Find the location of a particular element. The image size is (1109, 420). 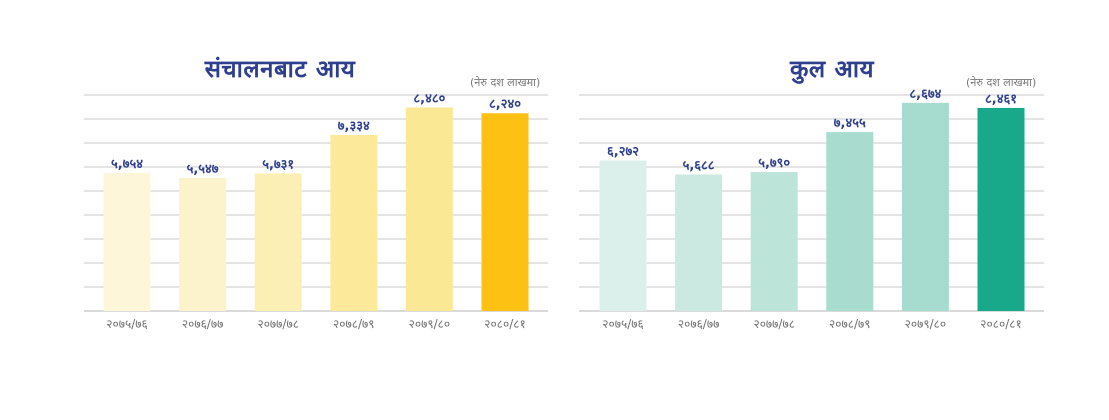

chart-title: कुल आय is located at coordinates (831, 69).